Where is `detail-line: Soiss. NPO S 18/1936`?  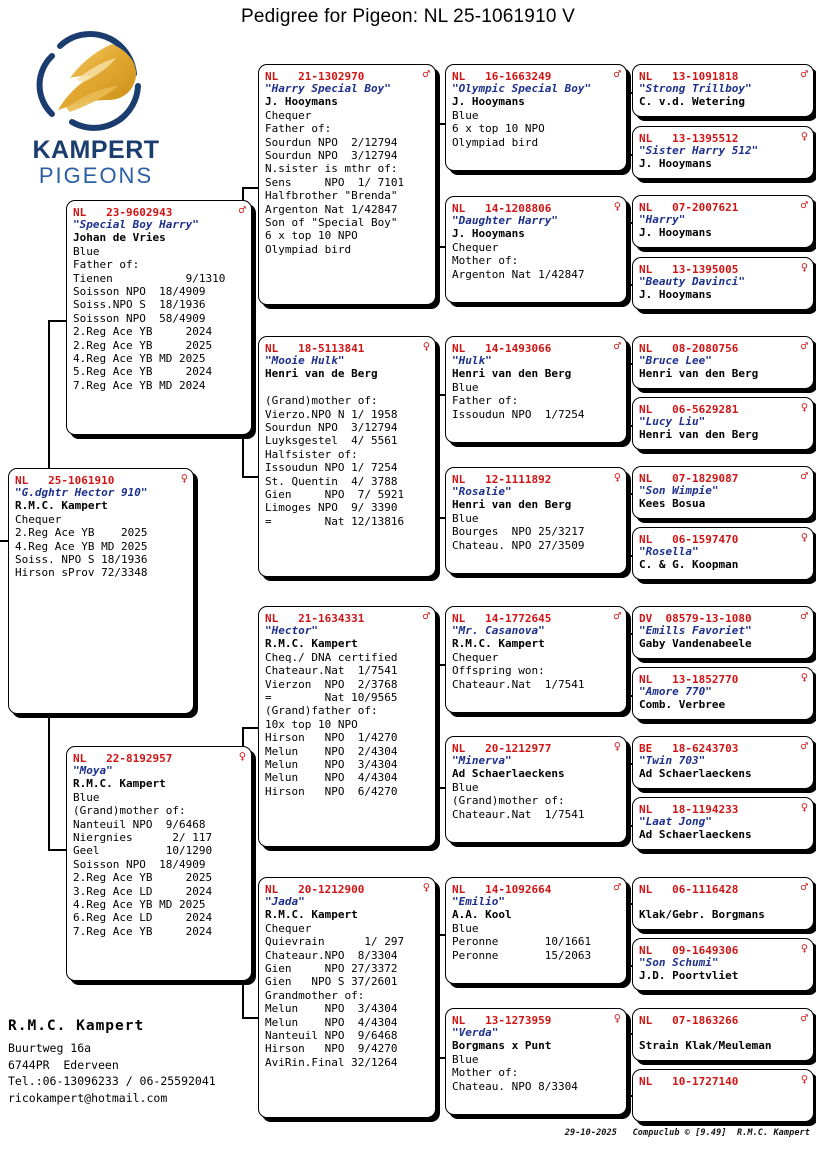
detail-line: Soiss. NPO S 18/1936 is located at coordinates (81, 559).